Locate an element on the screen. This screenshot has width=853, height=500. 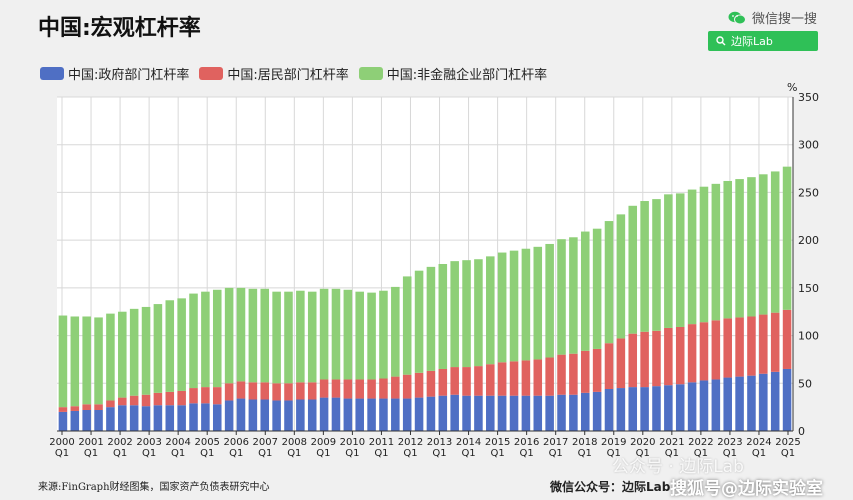
search-box: 边际Lab is located at coordinates (763, 41).